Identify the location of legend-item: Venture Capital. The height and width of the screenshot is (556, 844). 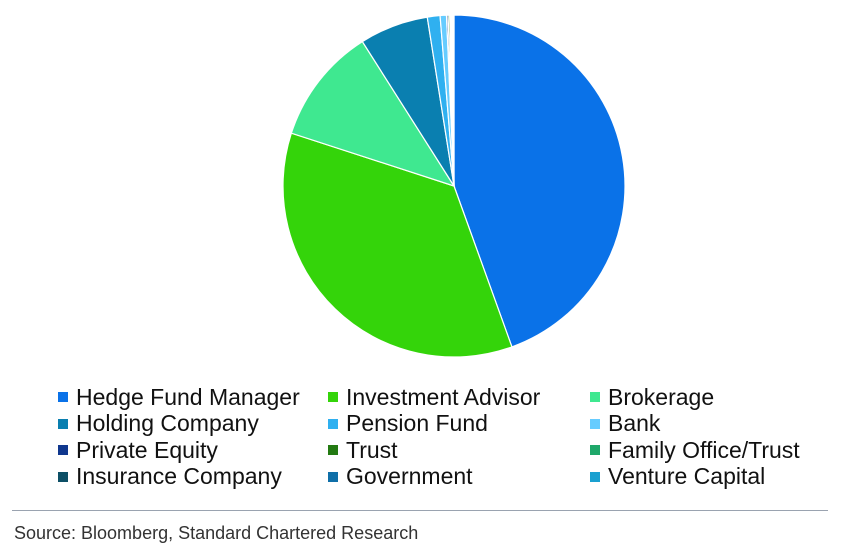
(710, 477).